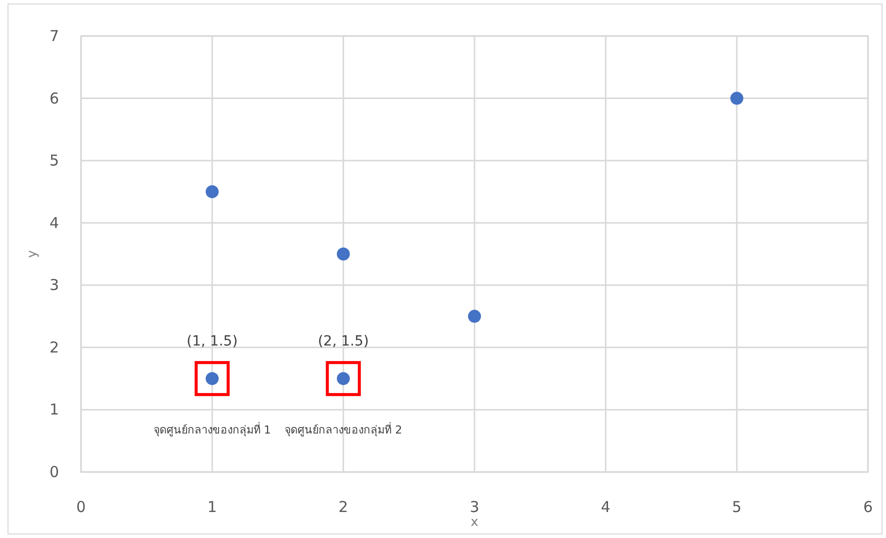 The image size is (886, 538). What do you see at coordinates (32, 254) in the screenshot?
I see `y-axis-title: y` at bounding box center [32, 254].